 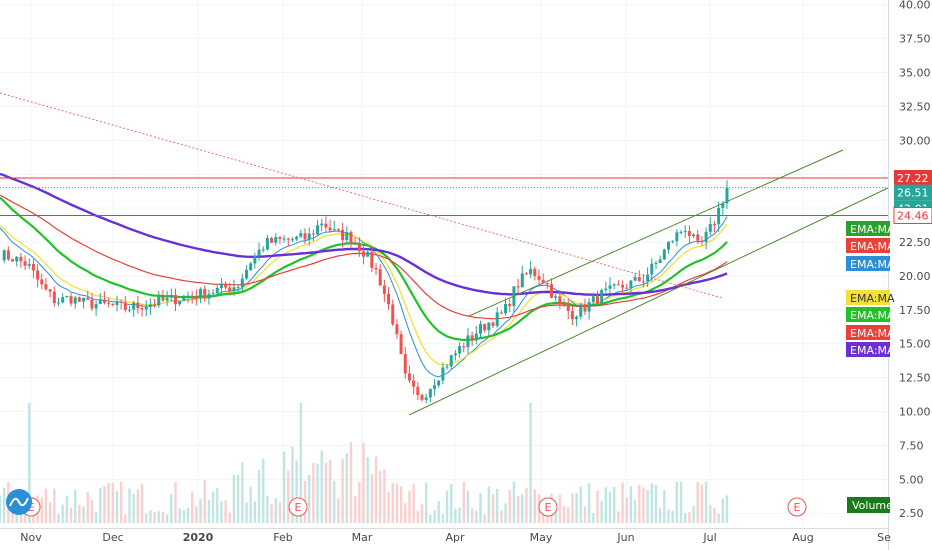 What do you see at coordinates (912, 215) in the screenshot?
I see `support-price-tag-border` at bounding box center [912, 215].